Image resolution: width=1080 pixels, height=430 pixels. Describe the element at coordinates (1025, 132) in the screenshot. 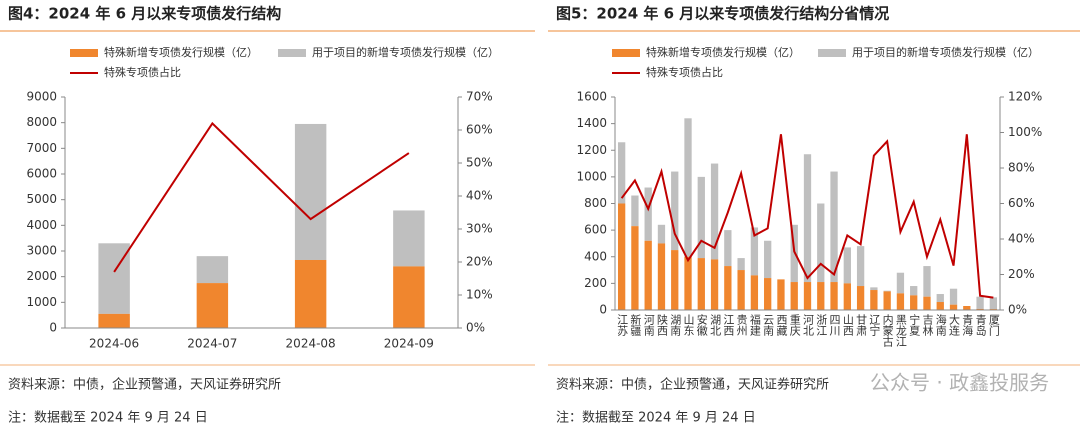

I see `y2-tick-label: 100%` at that location.